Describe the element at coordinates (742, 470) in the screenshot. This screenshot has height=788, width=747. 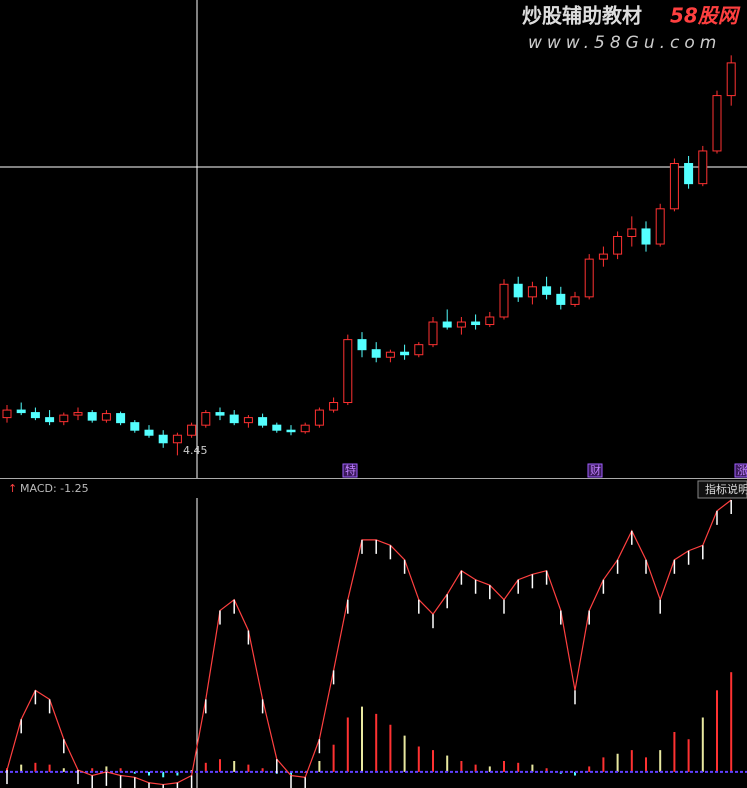
I see `marker: 涨` at that location.